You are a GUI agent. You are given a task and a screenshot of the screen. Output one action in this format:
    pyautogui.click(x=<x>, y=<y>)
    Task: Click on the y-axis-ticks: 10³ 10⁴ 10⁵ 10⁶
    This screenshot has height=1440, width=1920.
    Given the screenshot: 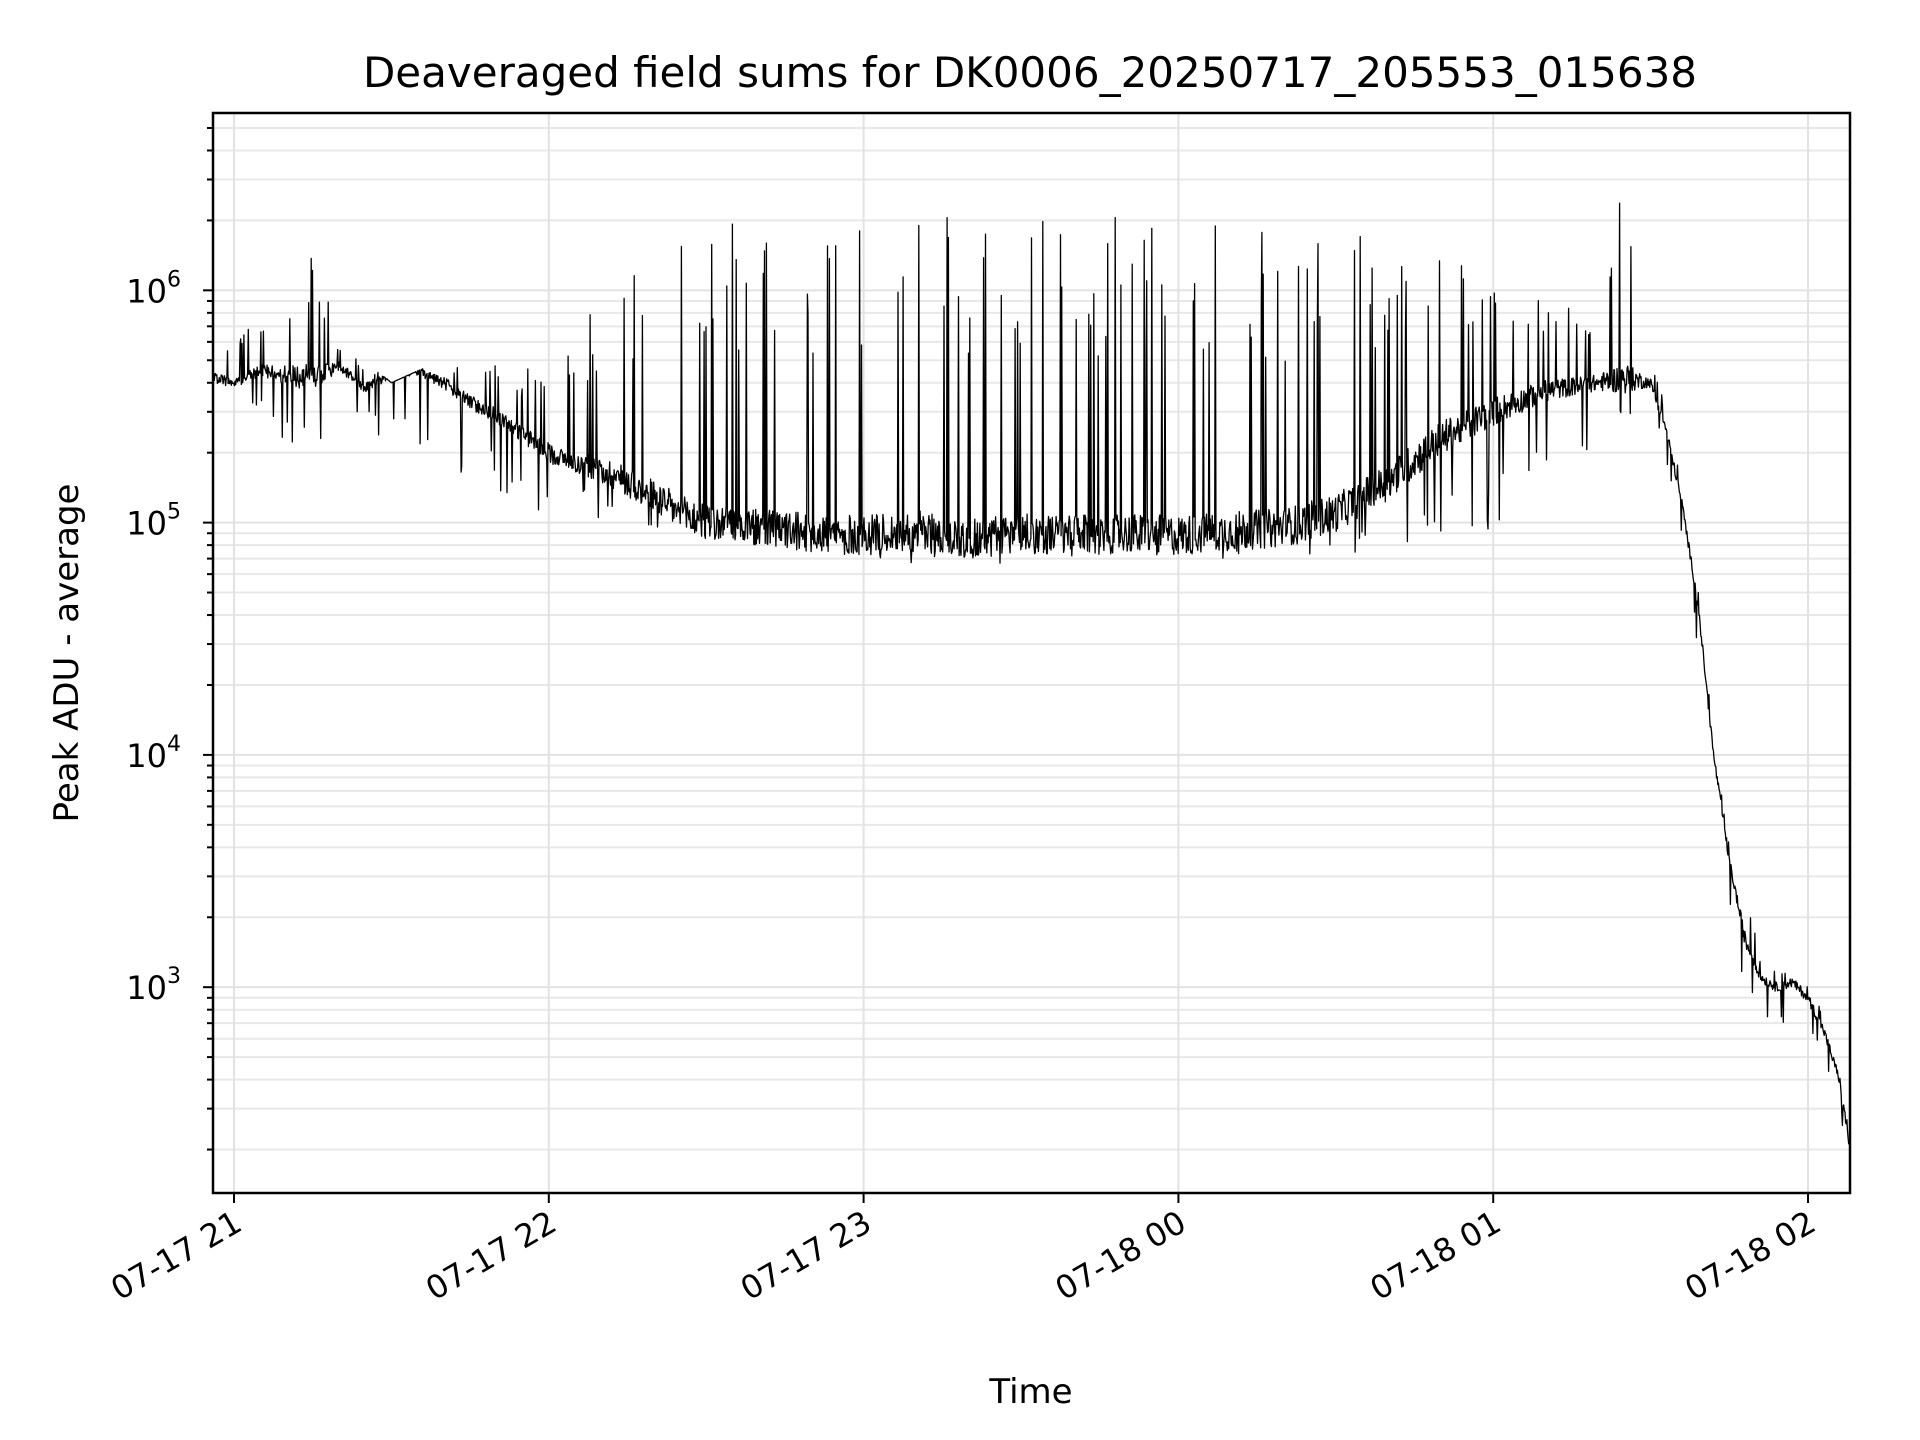 What is the action you would take?
    pyautogui.click(x=169, y=638)
    